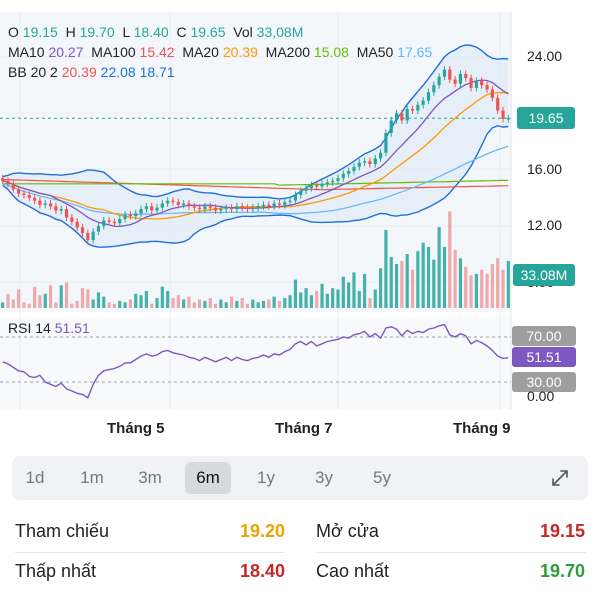 The image size is (600, 600). Describe the element at coordinates (331, 52) in the screenshot. I see `ma200-value: 15.08` at that location.